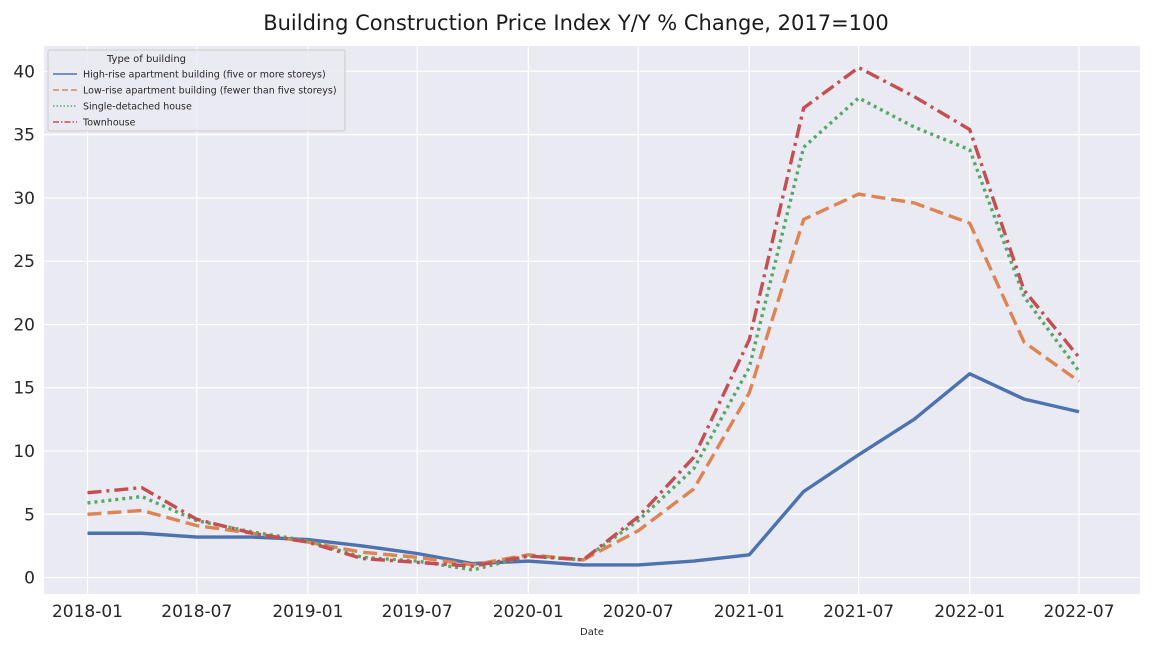 Image resolution: width=1152 pixels, height=652 pixels. Describe the element at coordinates (146, 59) in the screenshot. I see `legend-title: Type of building` at that location.